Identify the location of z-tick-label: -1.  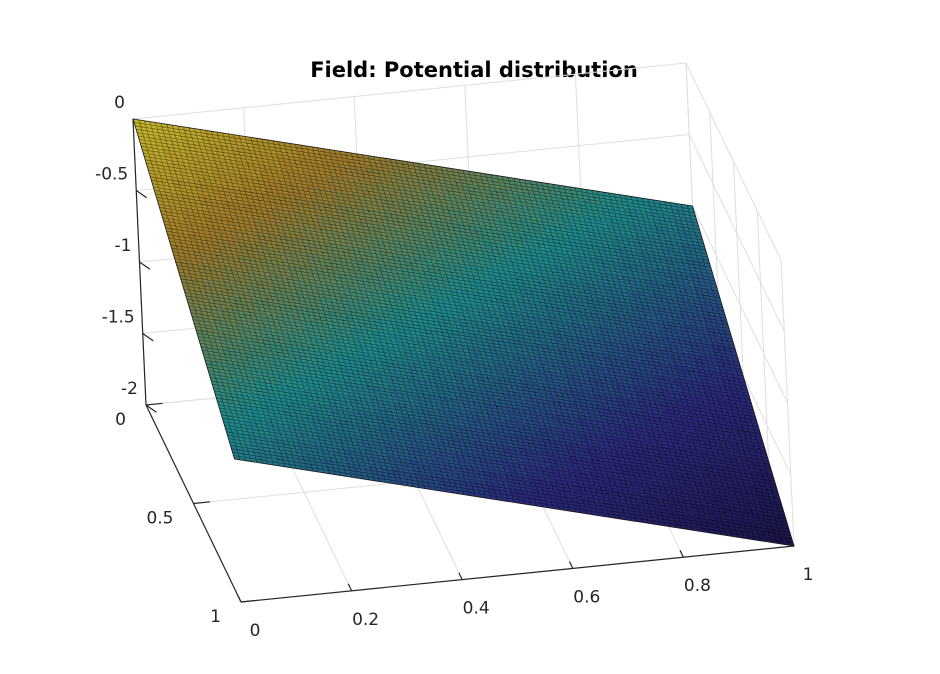
(123, 246).